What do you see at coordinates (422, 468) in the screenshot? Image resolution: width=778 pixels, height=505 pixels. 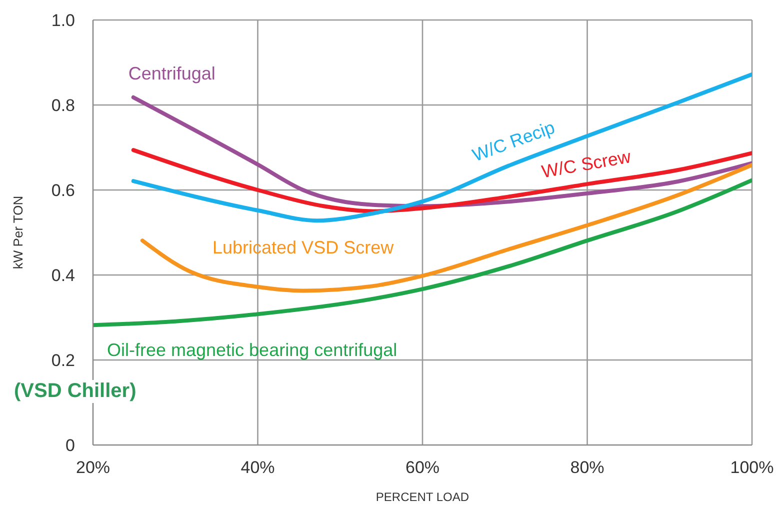 I see `x-tick-label: 60%` at bounding box center [422, 468].